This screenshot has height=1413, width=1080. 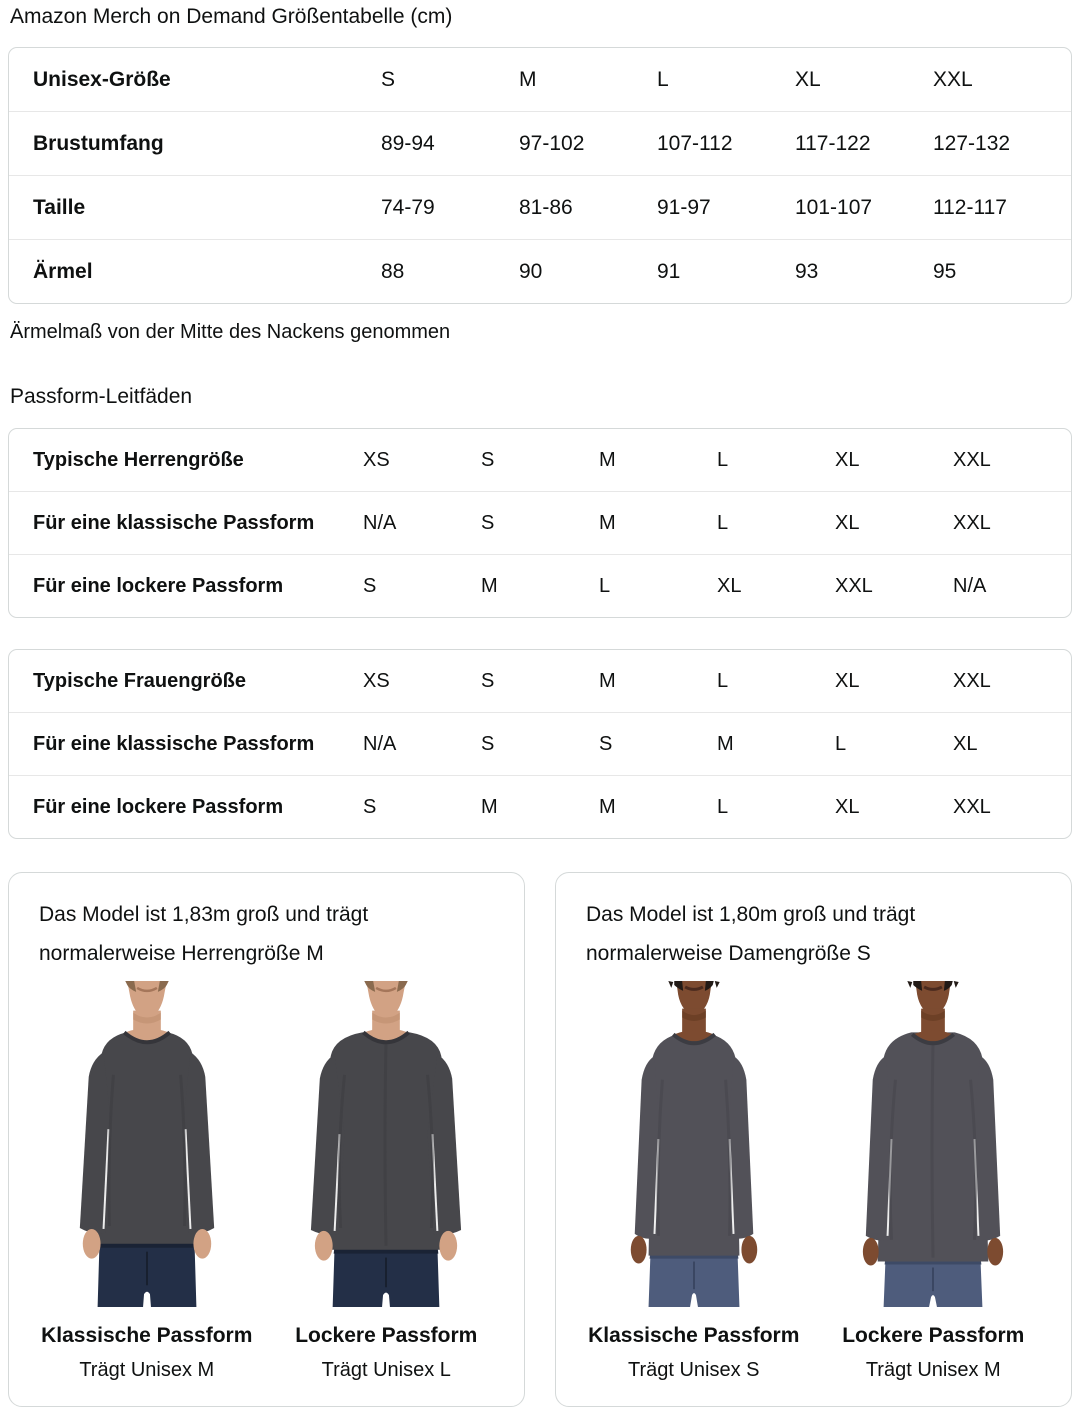 What do you see at coordinates (540, 460) in the screenshot?
I see `table-row: Typische Herrengröße XS S M L XL XXL` at bounding box center [540, 460].